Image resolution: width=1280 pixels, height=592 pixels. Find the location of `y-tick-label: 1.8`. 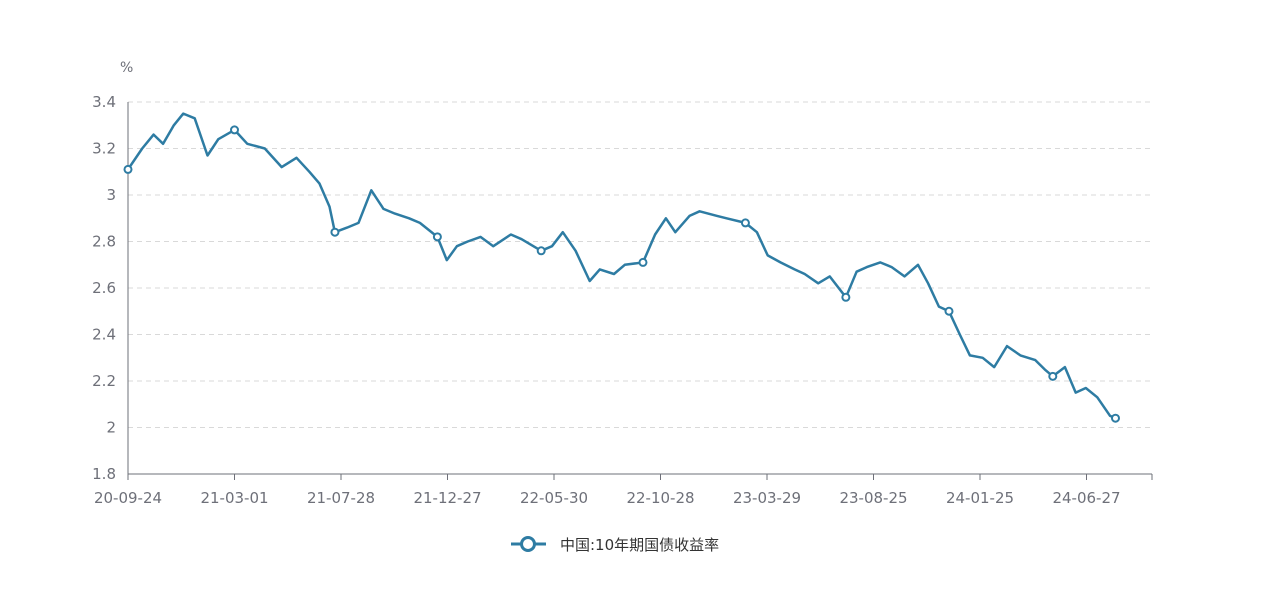

y-tick-label: 1.8 is located at coordinates (104, 474).